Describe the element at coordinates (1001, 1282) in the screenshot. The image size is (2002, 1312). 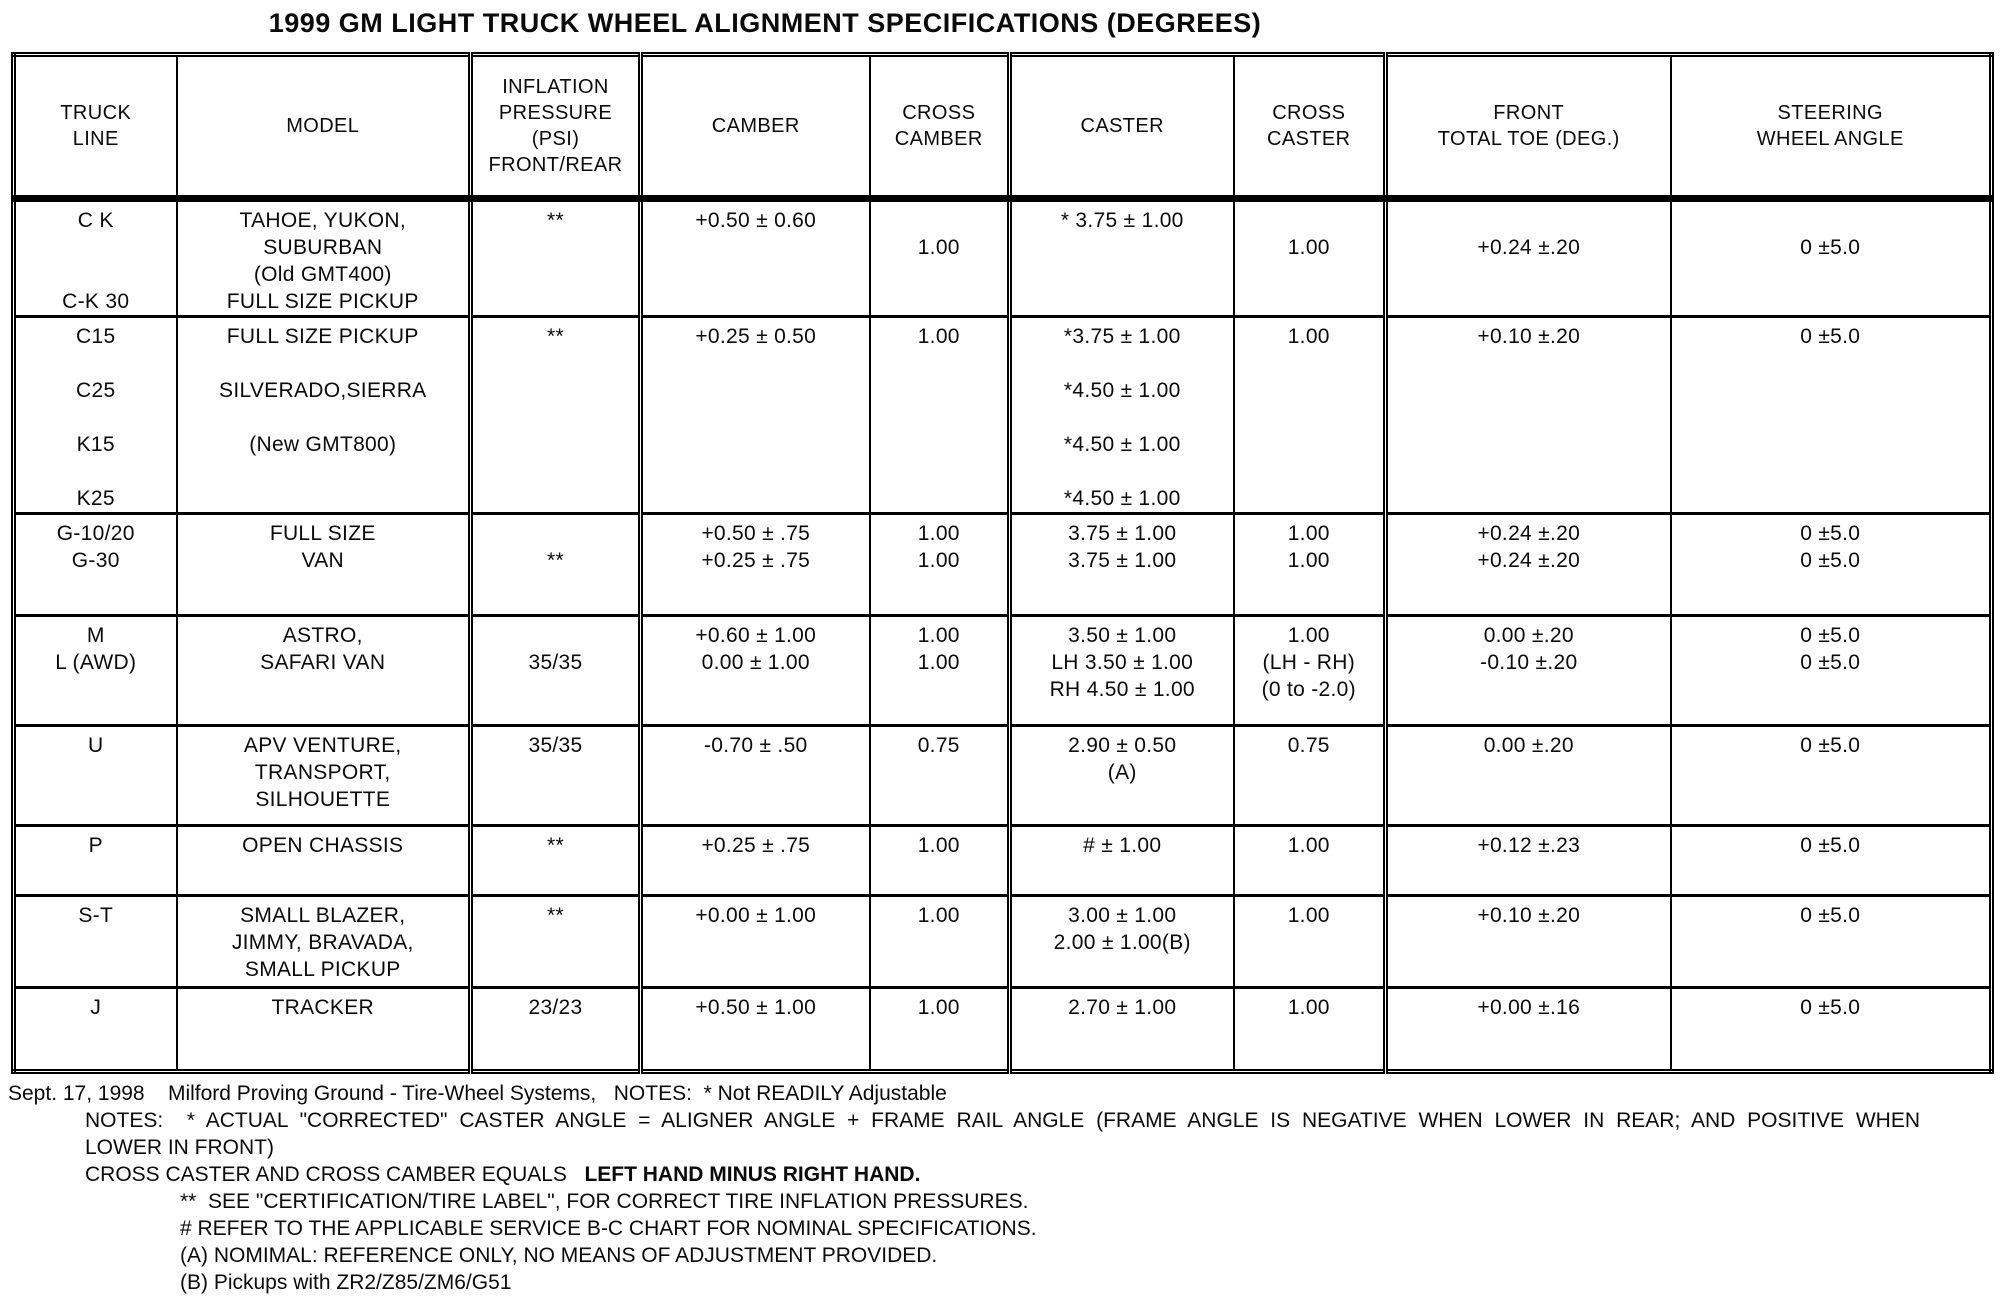
I see `footer-note-line: (B) Pickups with ZR2/Z85/ZM6/G51` at that location.